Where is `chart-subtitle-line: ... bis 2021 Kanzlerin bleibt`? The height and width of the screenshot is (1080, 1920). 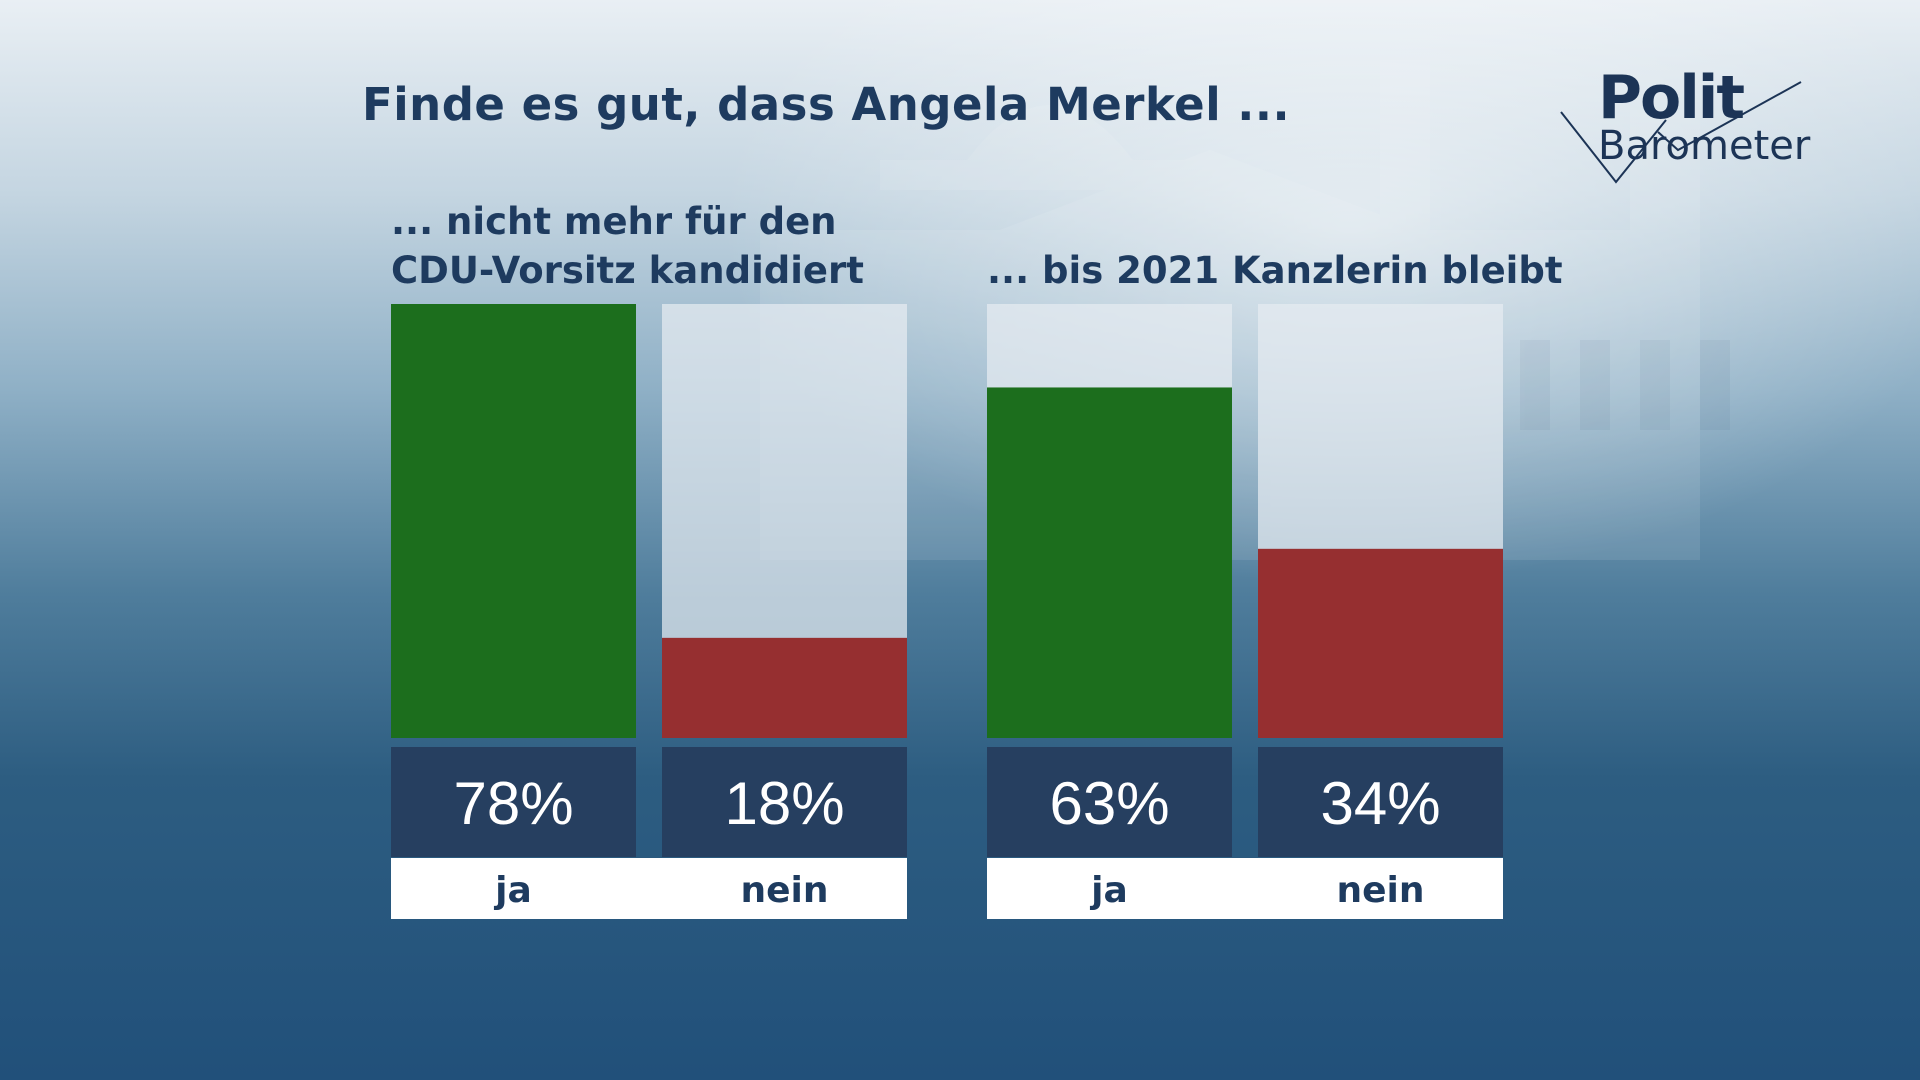
chart-subtitle-line: ... bis 2021 Kanzlerin bleibt is located at coordinates (1275, 270).